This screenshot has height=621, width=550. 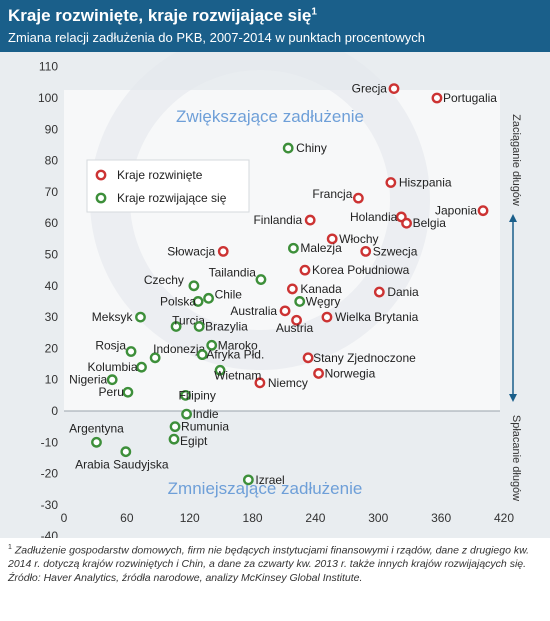 What do you see at coordinates (456, 211) in the screenshot?
I see `data-label-japonia: Japonia` at bounding box center [456, 211].